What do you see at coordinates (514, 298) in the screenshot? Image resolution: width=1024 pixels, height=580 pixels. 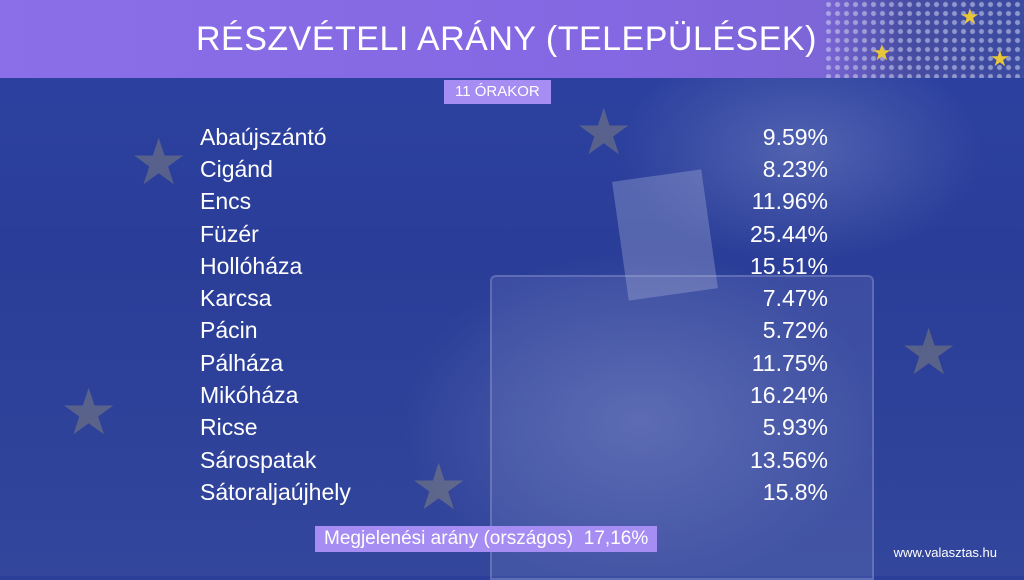 I see `list-item: Karcsa 7.47%` at bounding box center [514, 298].